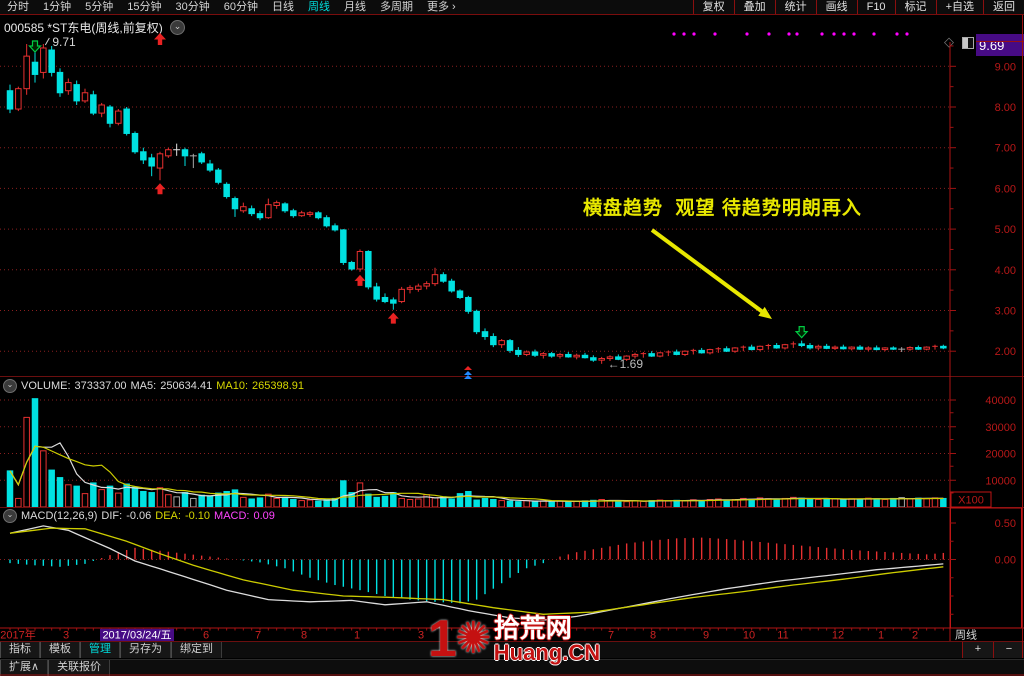  What do you see at coordinates (100, 650) in the screenshot?
I see `toolbar-button: 管理` at bounding box center [100, 650].